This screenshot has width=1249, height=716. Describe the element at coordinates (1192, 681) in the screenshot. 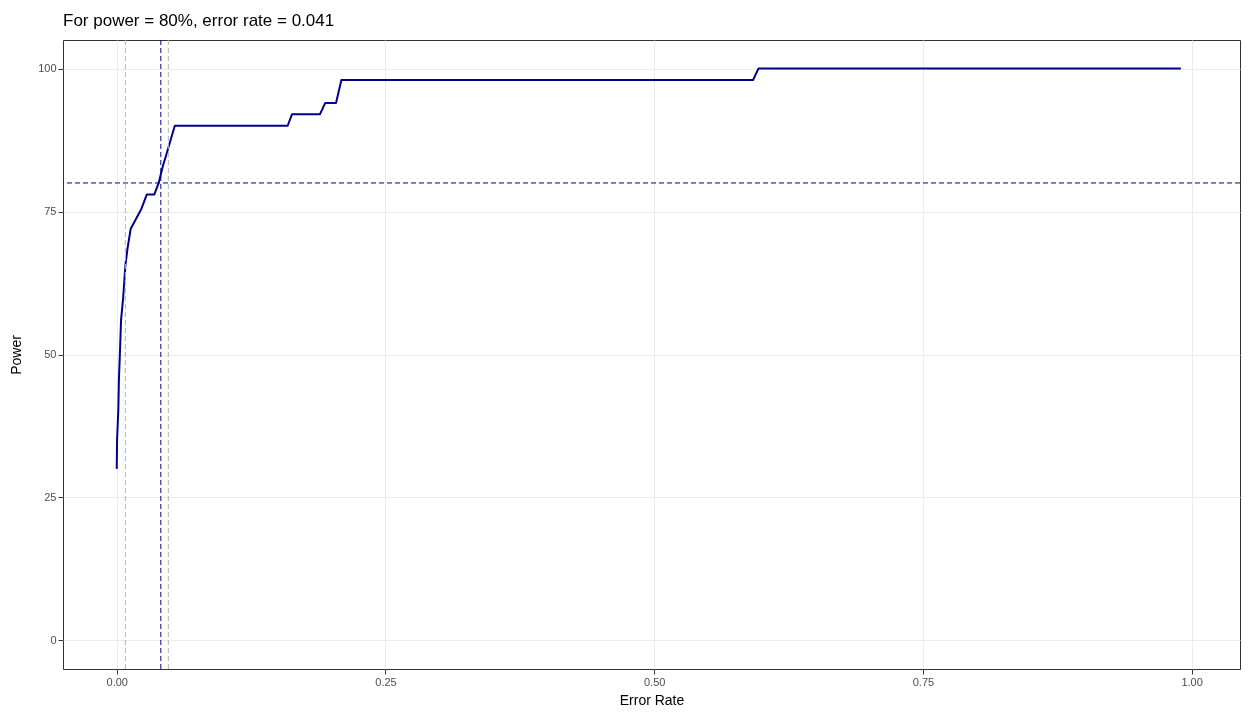

I see `x-tick-label: 1.00` at that location.